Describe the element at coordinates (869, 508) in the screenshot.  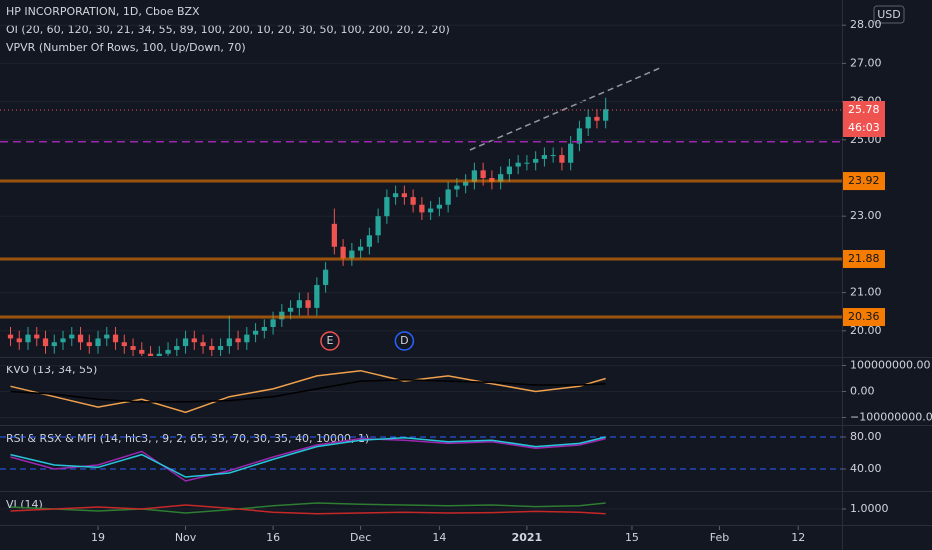
I see `y-tick-label: 1.0000` at that location.